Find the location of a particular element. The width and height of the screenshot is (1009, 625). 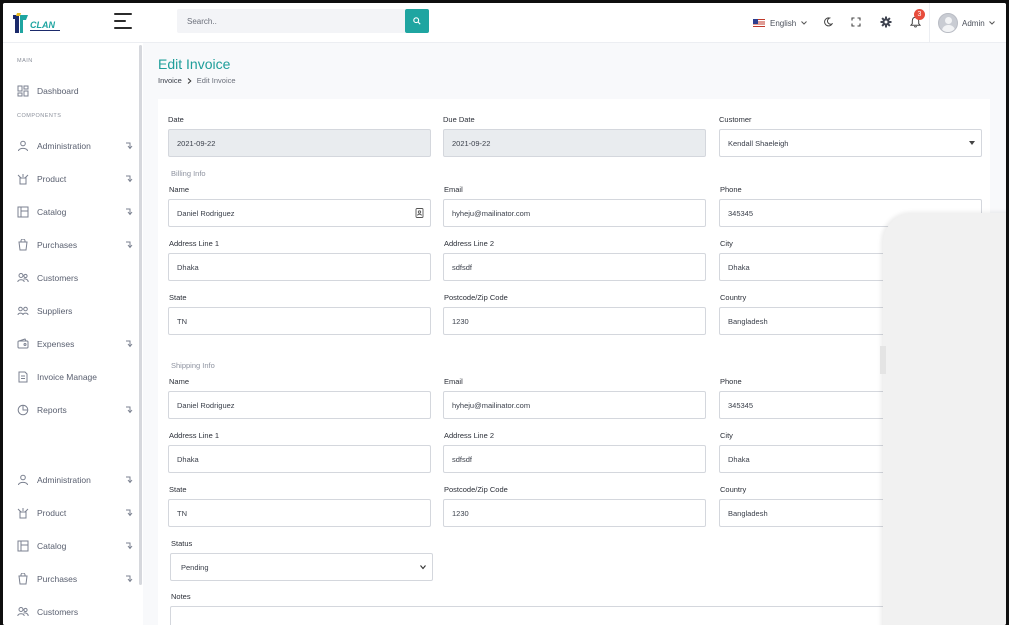

svg-text: CLAN is located at coordinates (42, 25).